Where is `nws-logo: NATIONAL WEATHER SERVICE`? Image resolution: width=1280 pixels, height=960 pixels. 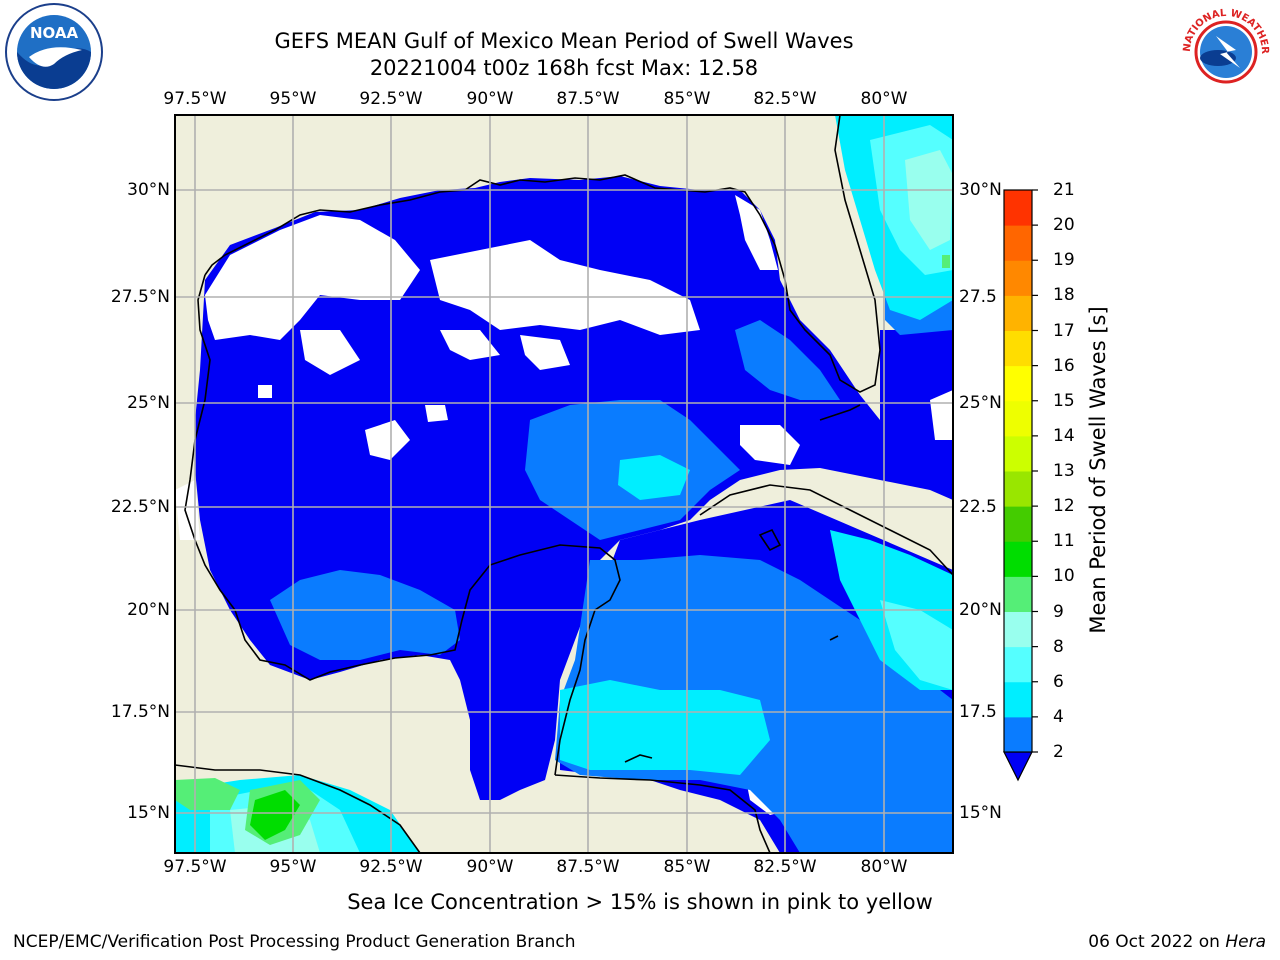 nws-logo: NATIONAL WEATHER SERVICE is located at coordinates (1224, 51).